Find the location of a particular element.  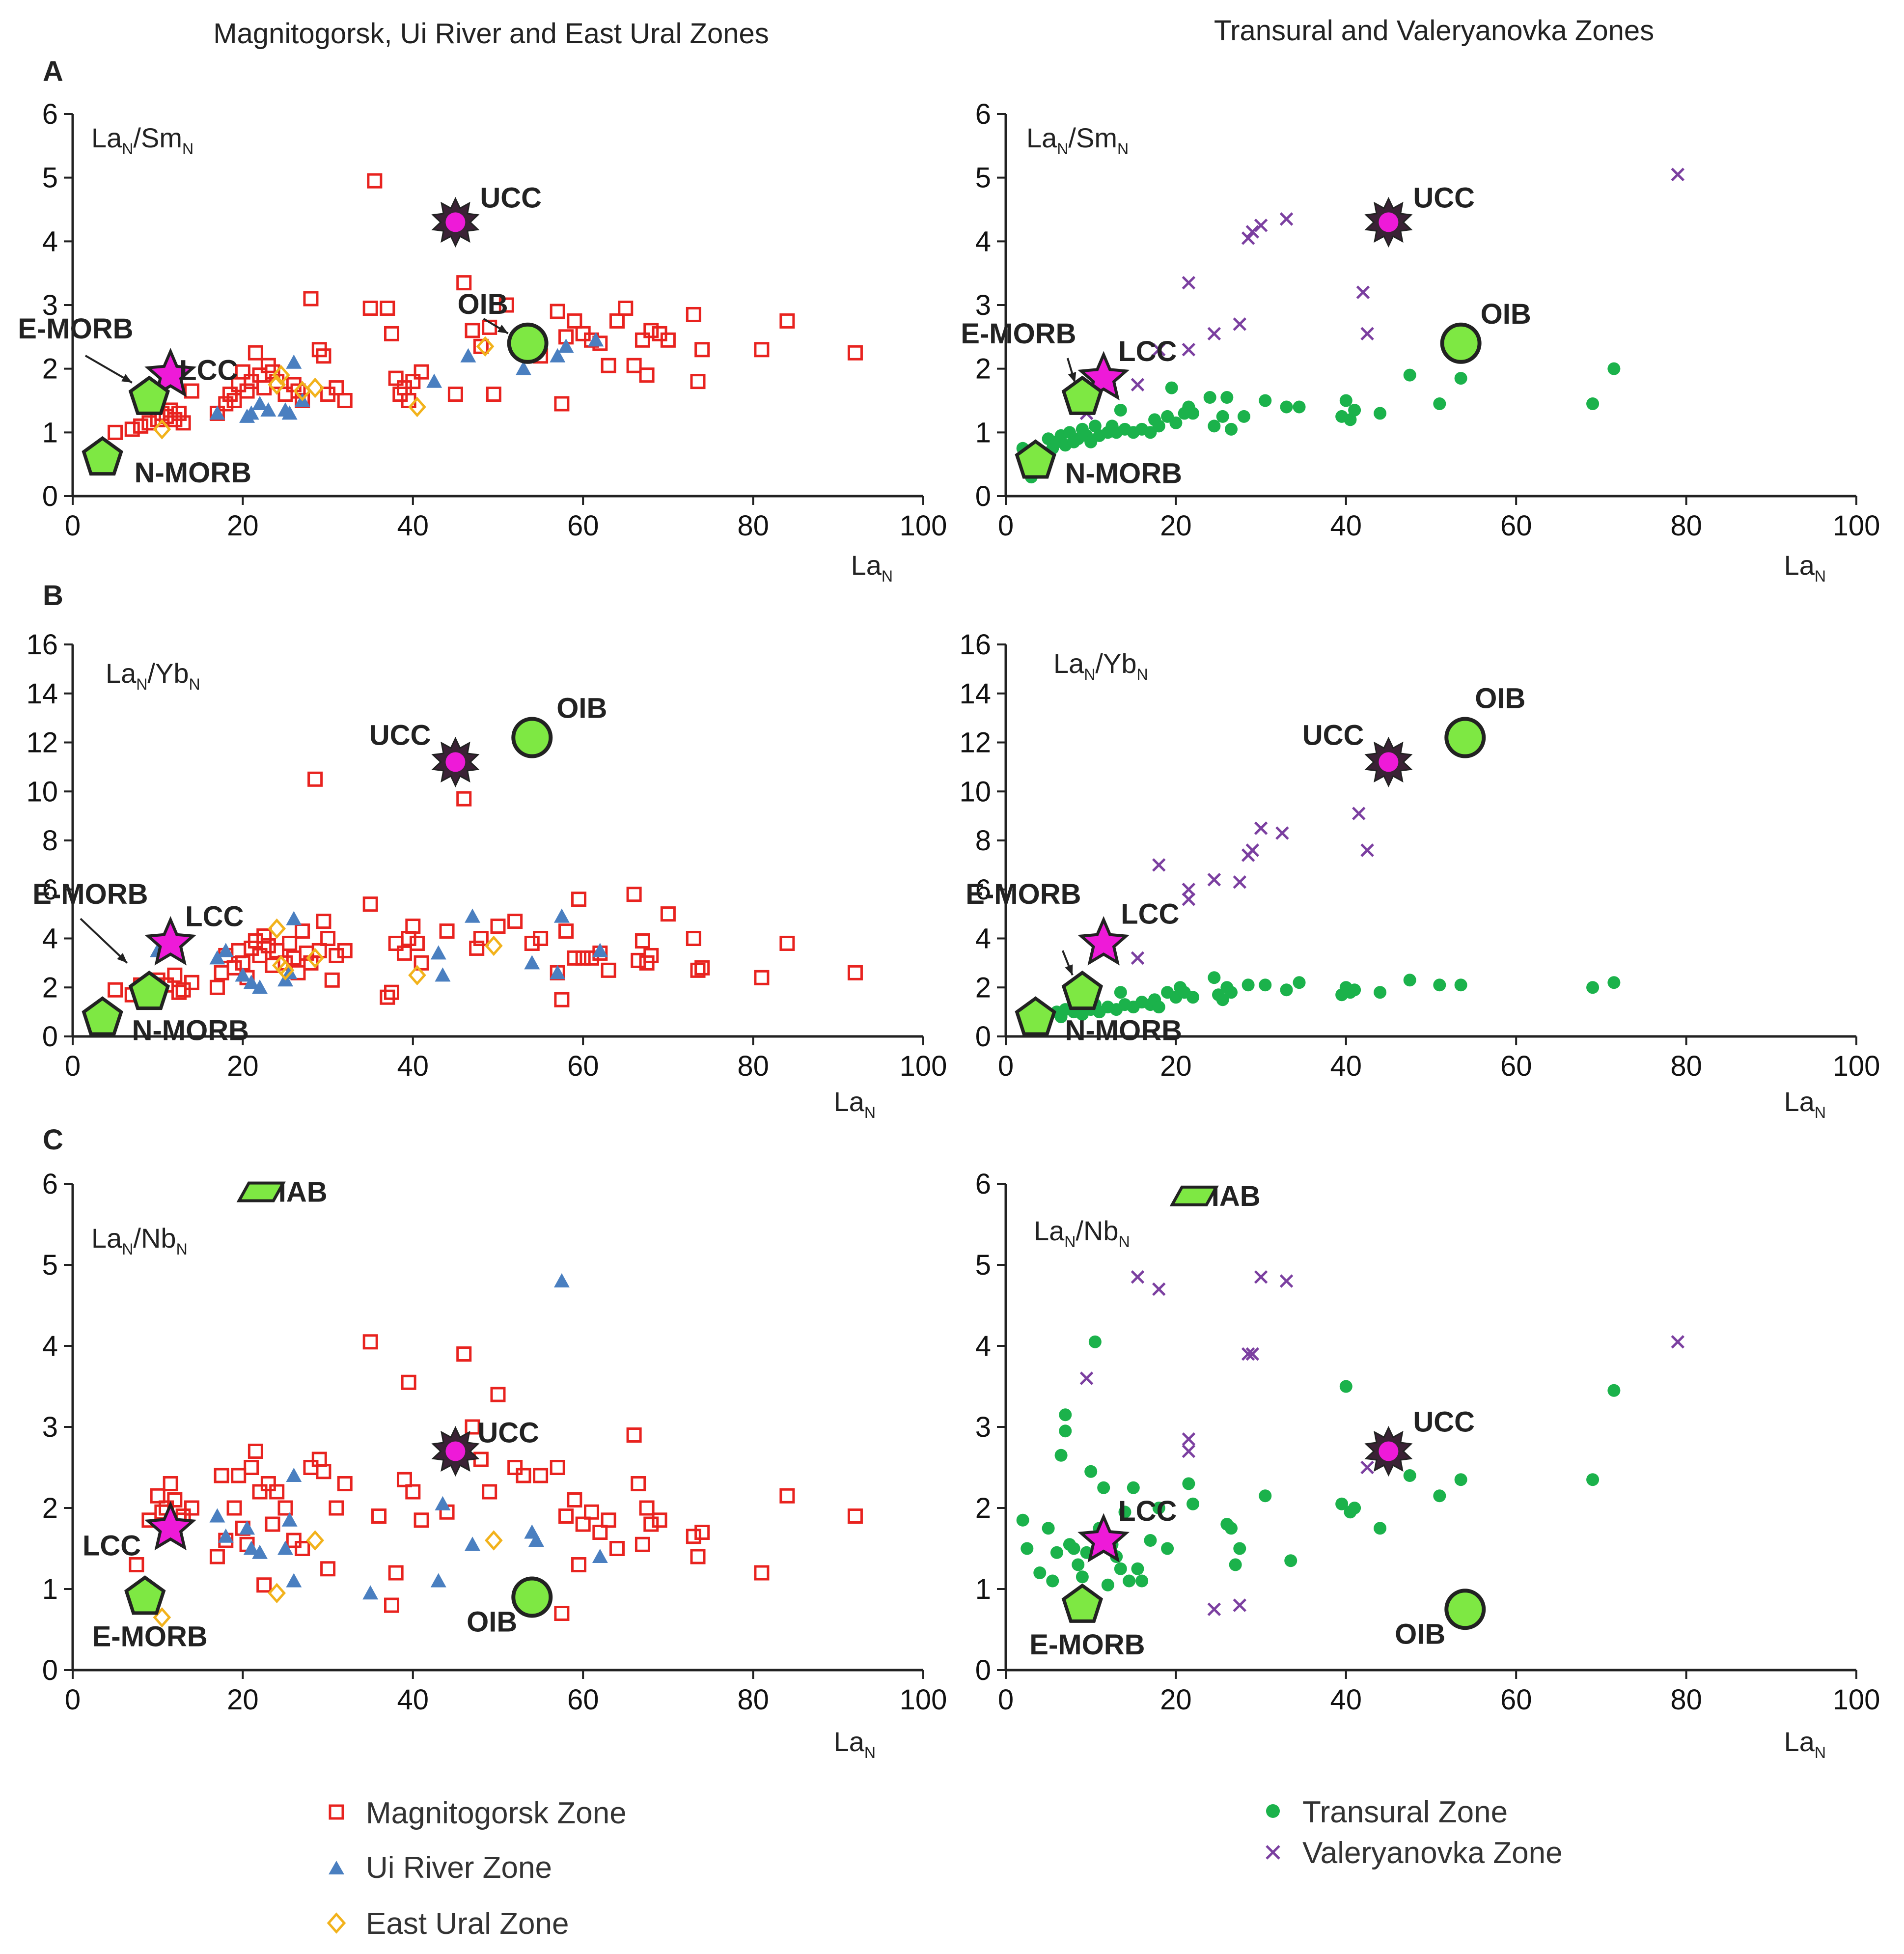

y-axis-title: LaN/SmN is located at coordinates (1077, 140).